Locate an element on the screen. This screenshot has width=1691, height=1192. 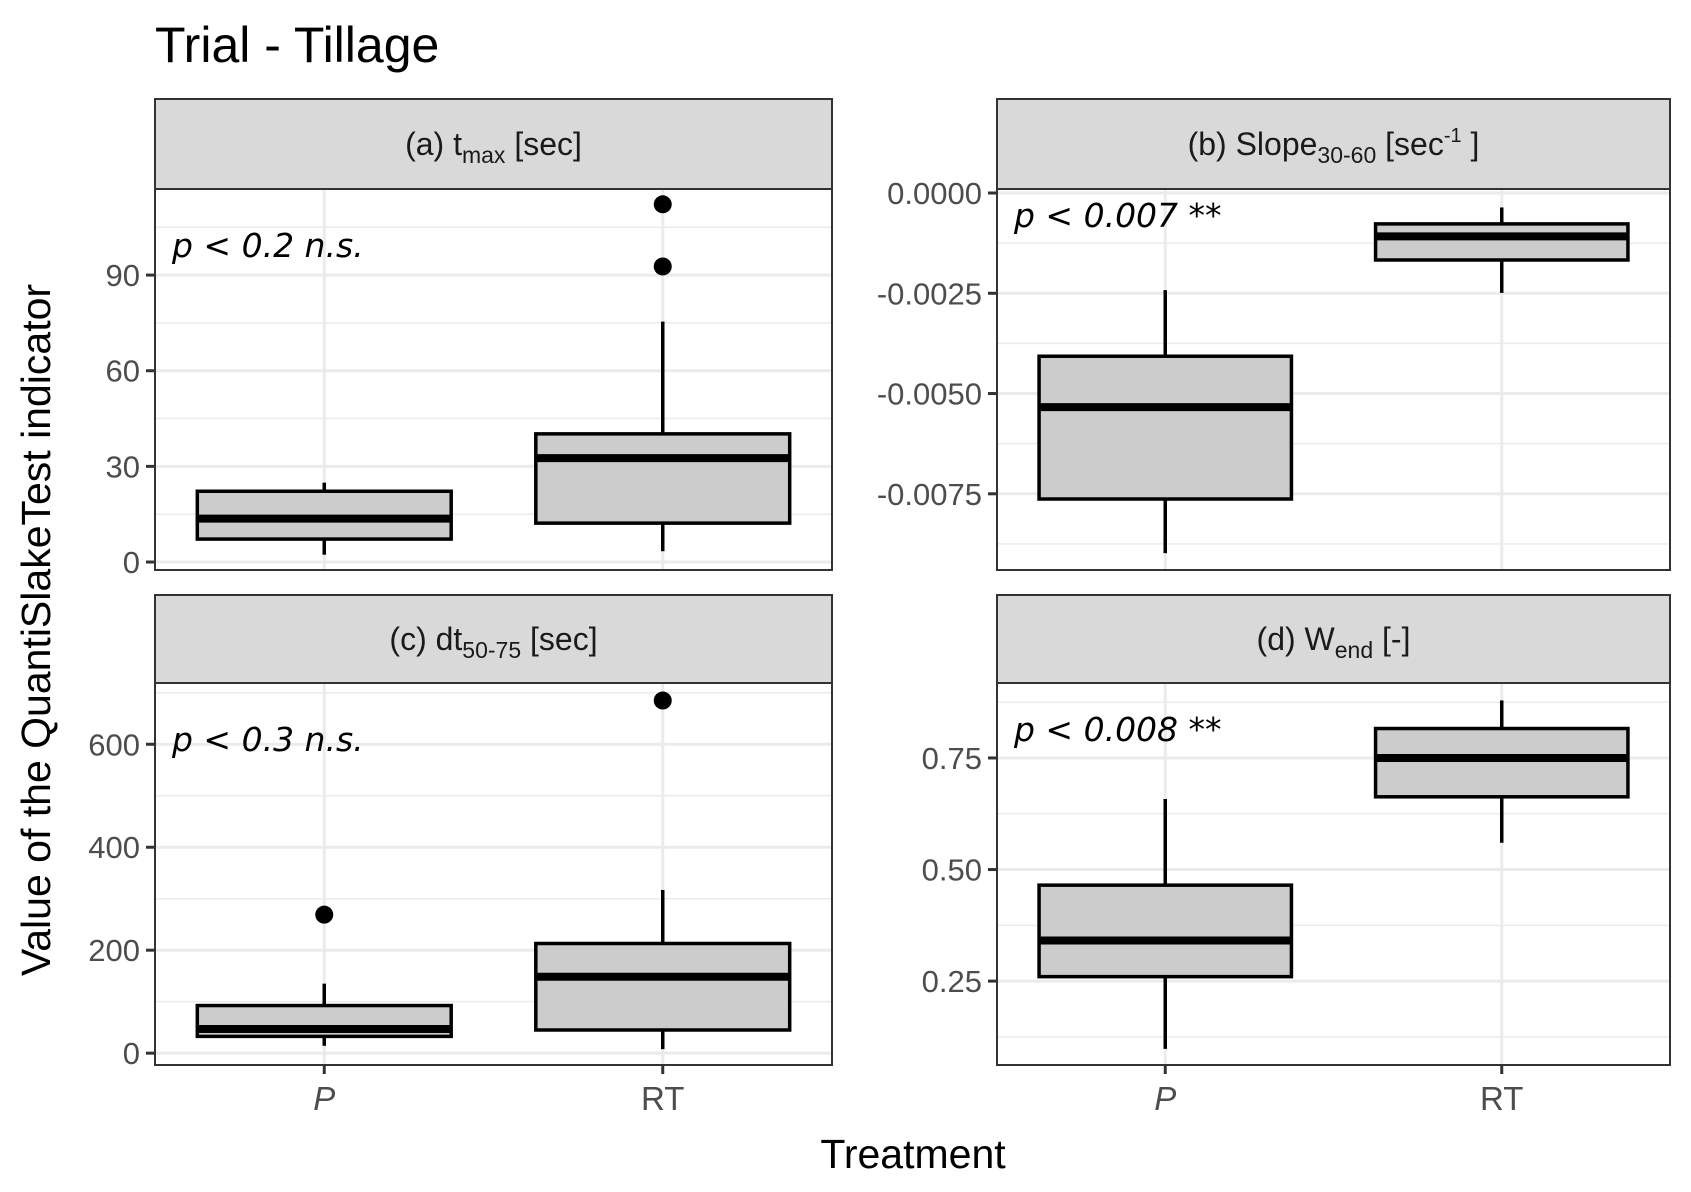
y-tick-label: 0.50 is located at coordinates (952, 870).